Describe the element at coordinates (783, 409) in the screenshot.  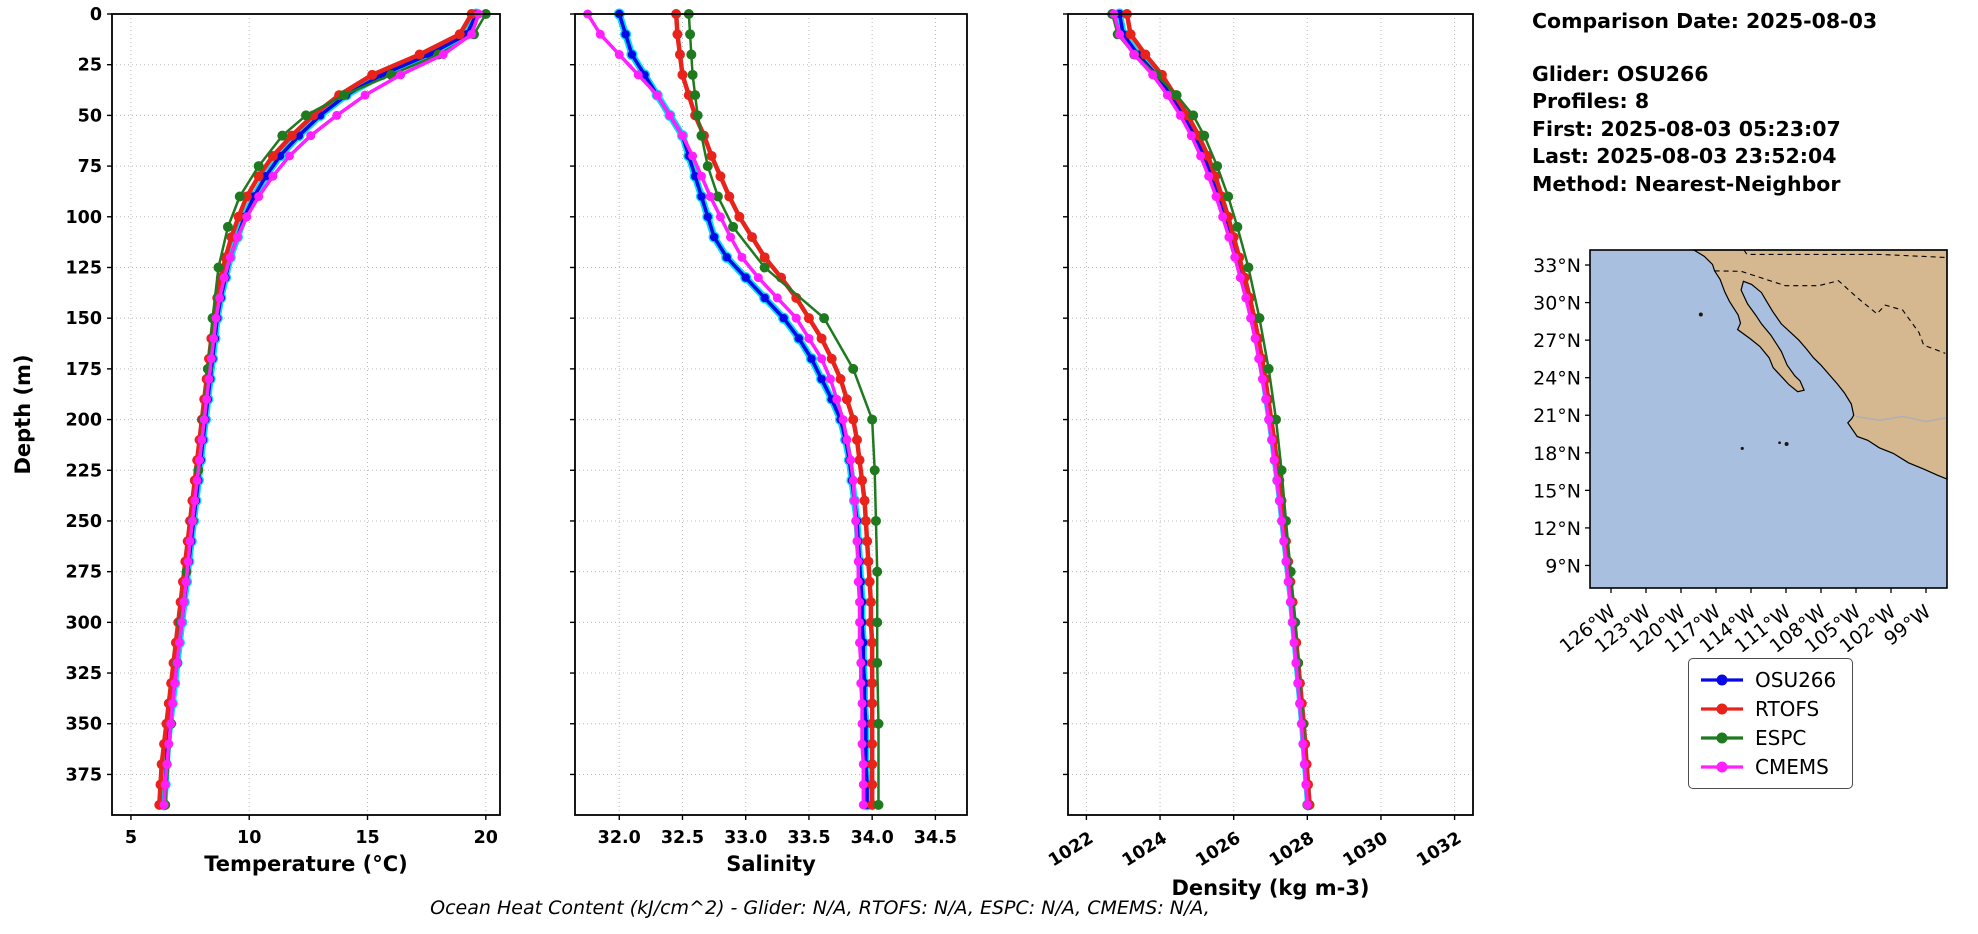
I see `salinity-series-ESPC` at that location.